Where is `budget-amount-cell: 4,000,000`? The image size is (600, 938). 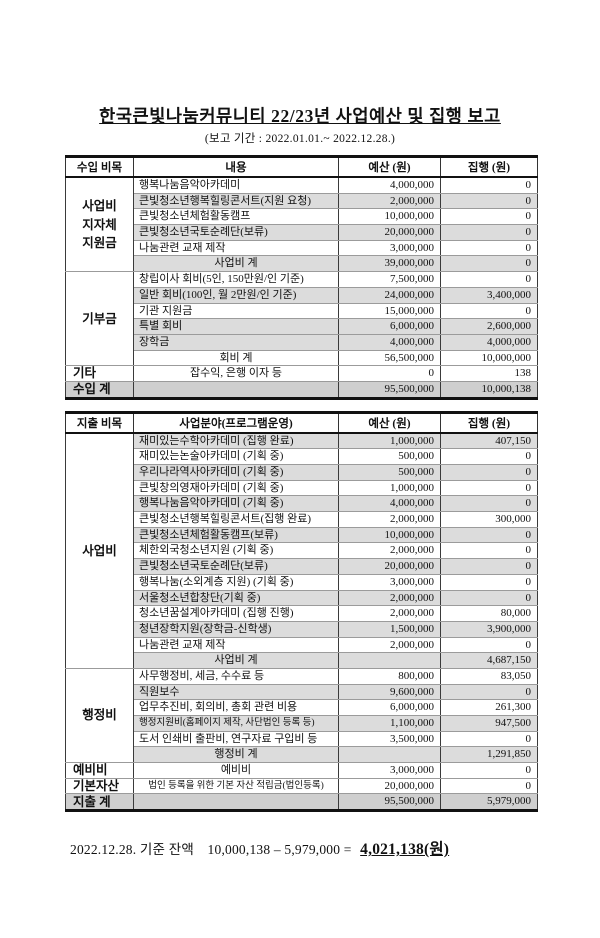 budget-amount-cell: 4,000,000 is located at coordinates (389, 342).